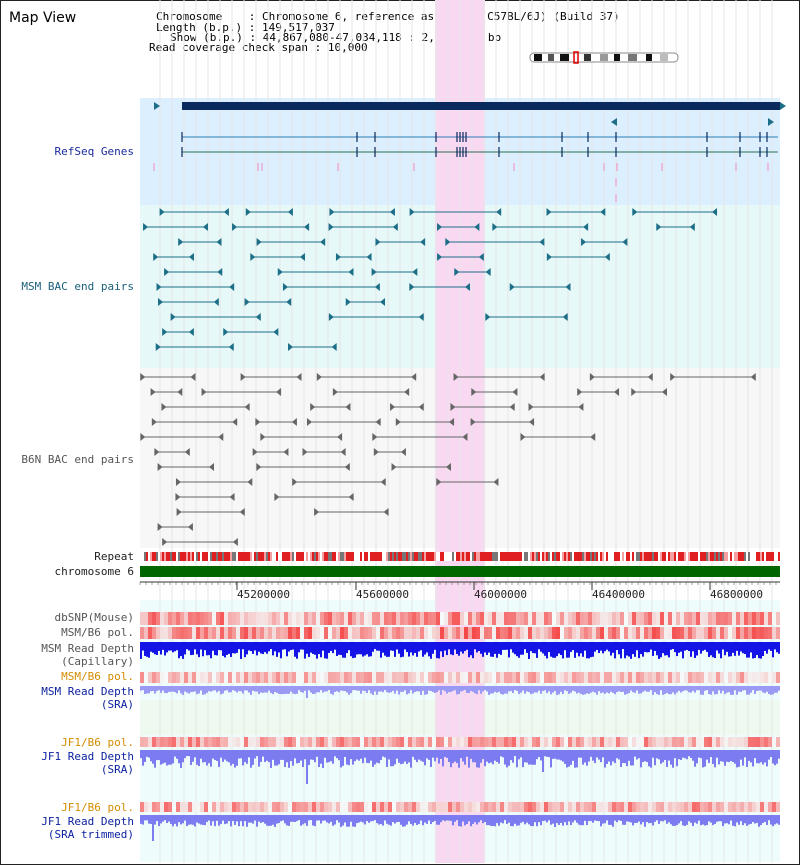  Describe the element at coordinates (77, 286) in the screenshot. I see `track-label-msm-bac: MSM BAC end pairs` at that location.